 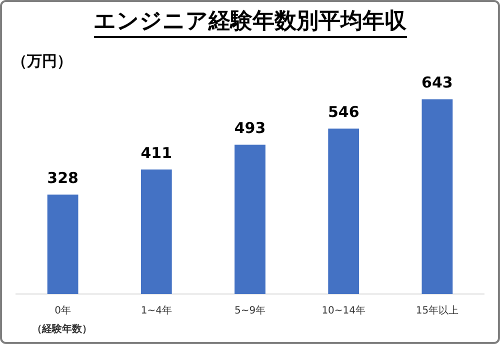 I want to click on data-label: 493, so click(x=250, y=128).